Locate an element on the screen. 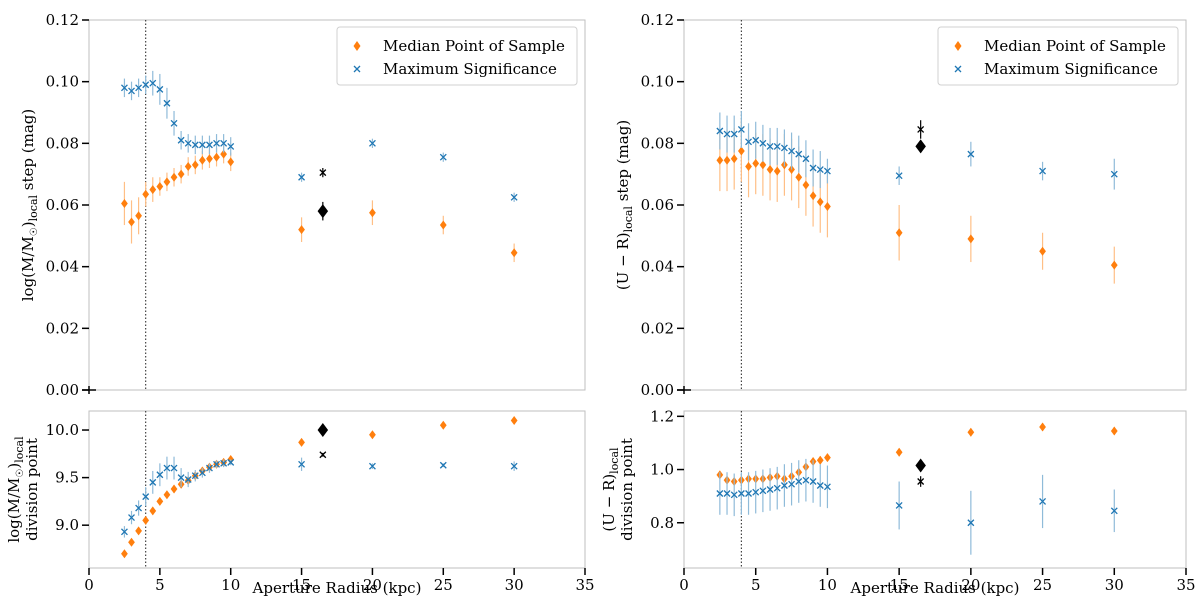 This screenshot has height=598, width=1197. y-tick-label: 0.12 is located at coordinates (62, 20).